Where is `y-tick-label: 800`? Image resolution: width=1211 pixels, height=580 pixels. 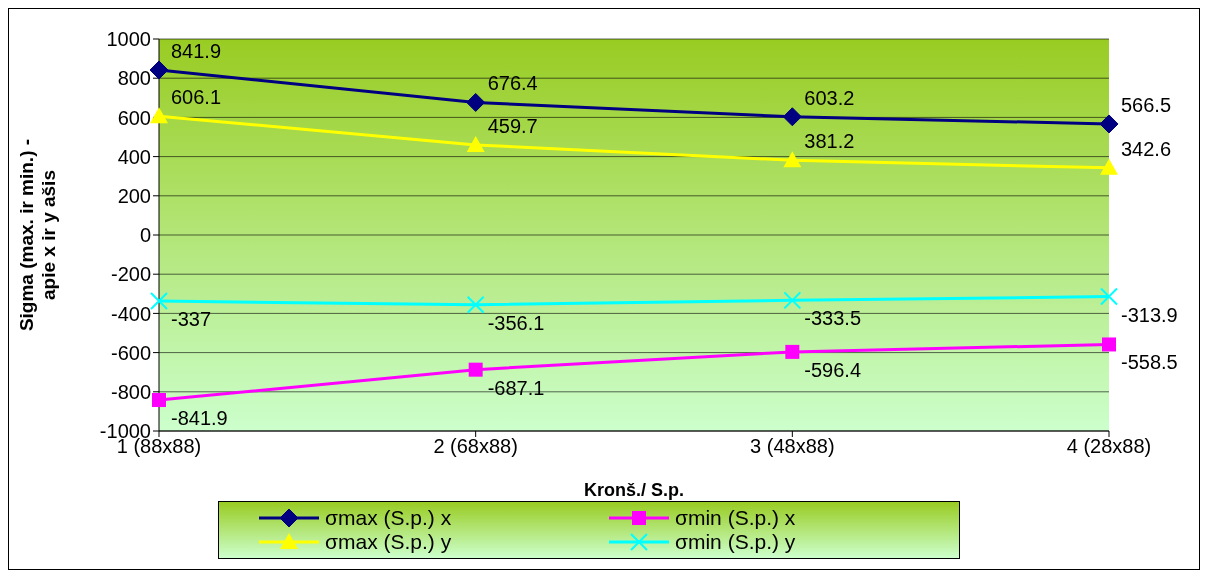
y-tick-label: 800 is located at coordinates (134, 78).